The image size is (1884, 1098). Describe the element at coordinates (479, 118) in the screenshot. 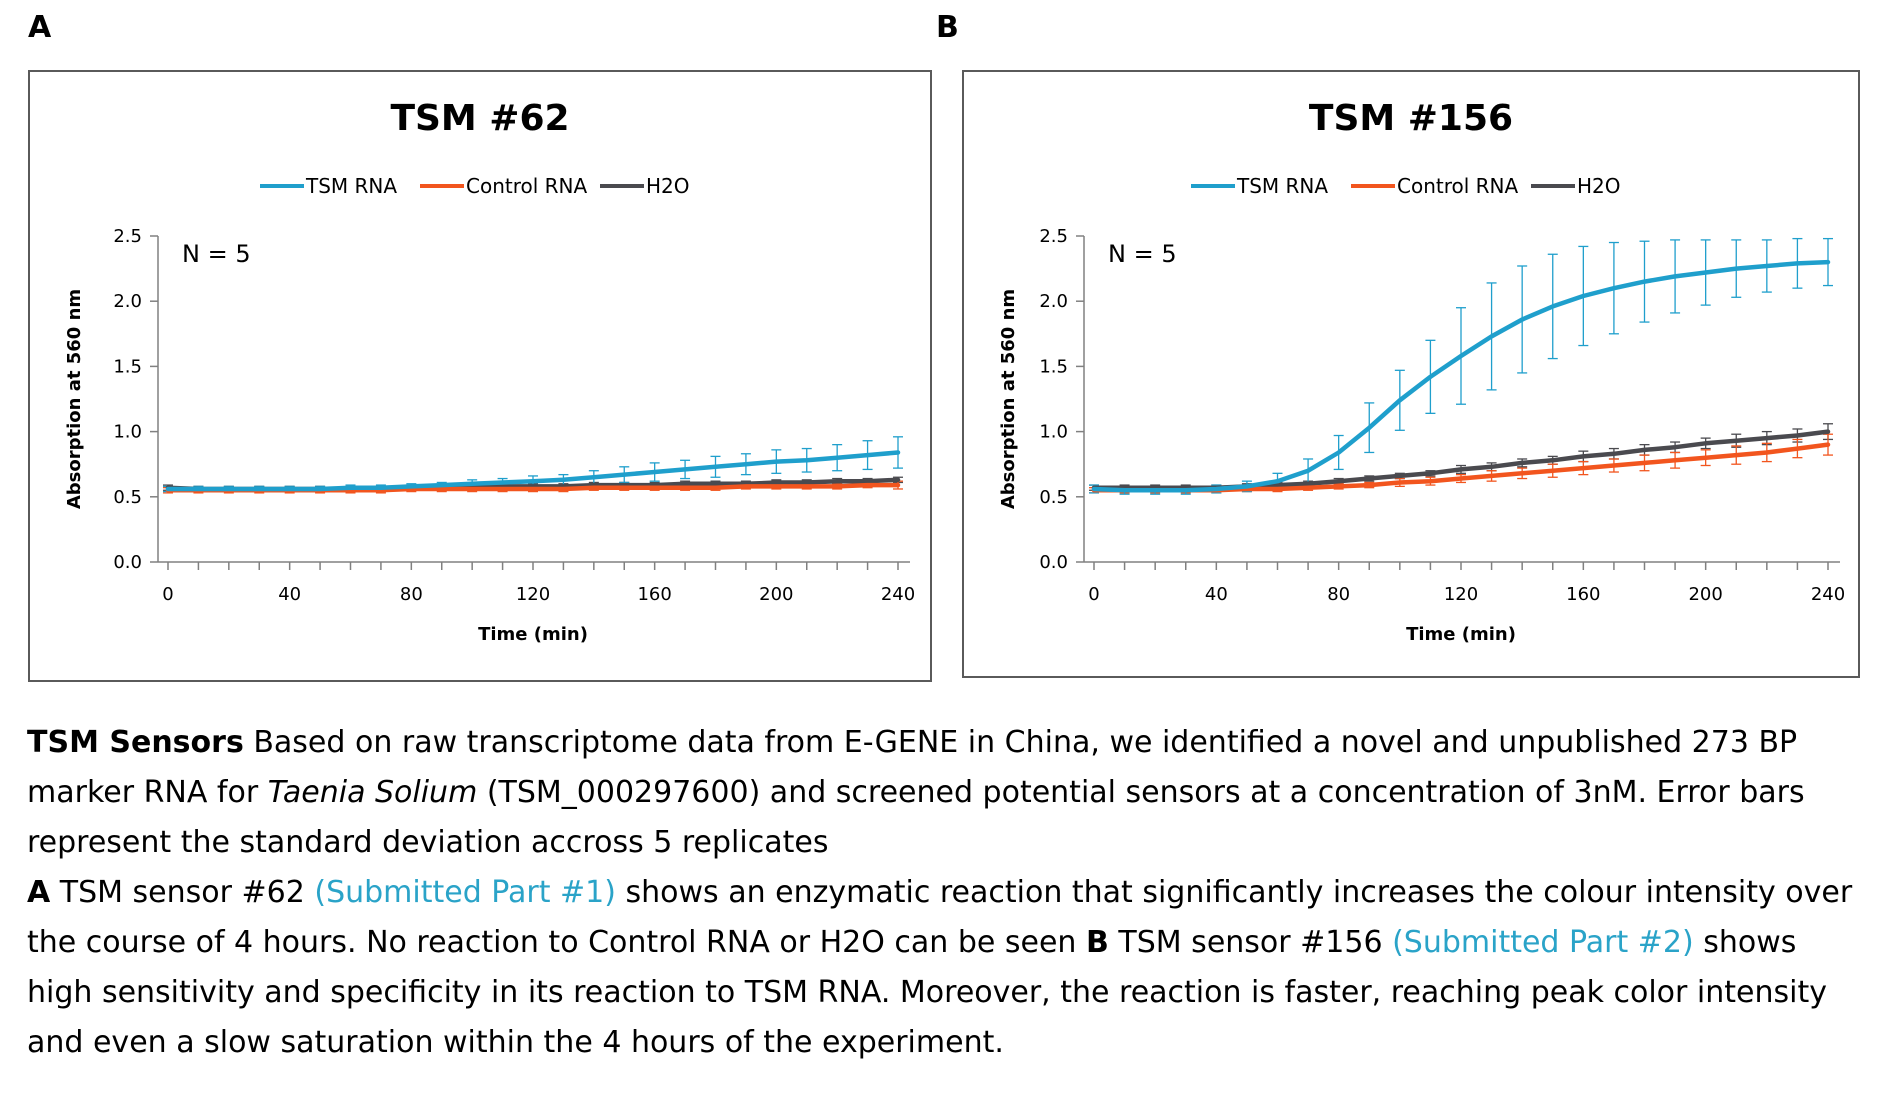

I see `chart-title: TSM #62` at that location.